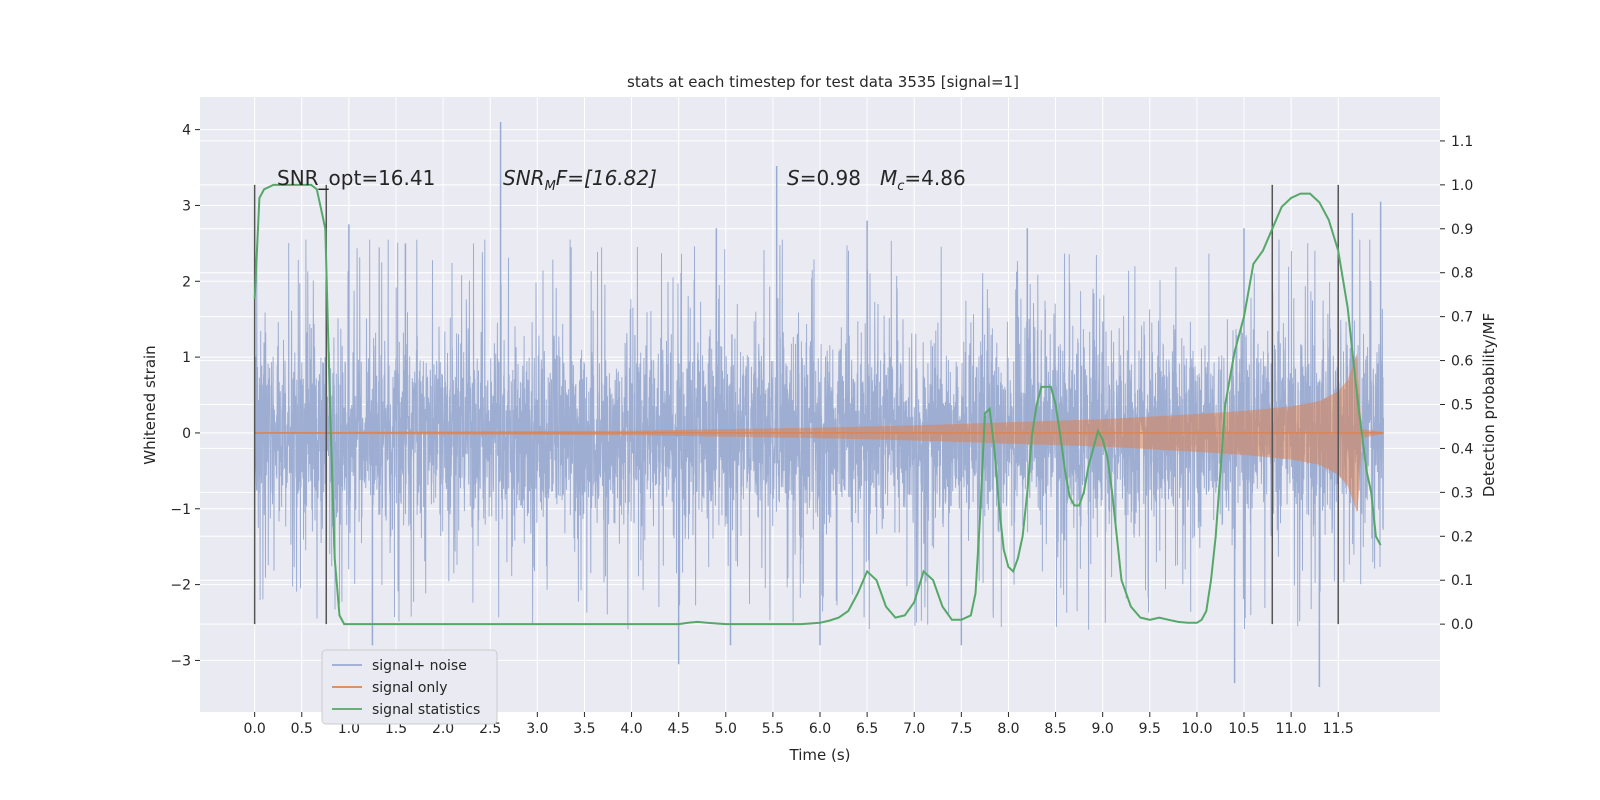 Image resolution: width=1600 pixels, height=800 pixels. I want to click on annotation-snr-mf-subscript: M, so click(550, 186).